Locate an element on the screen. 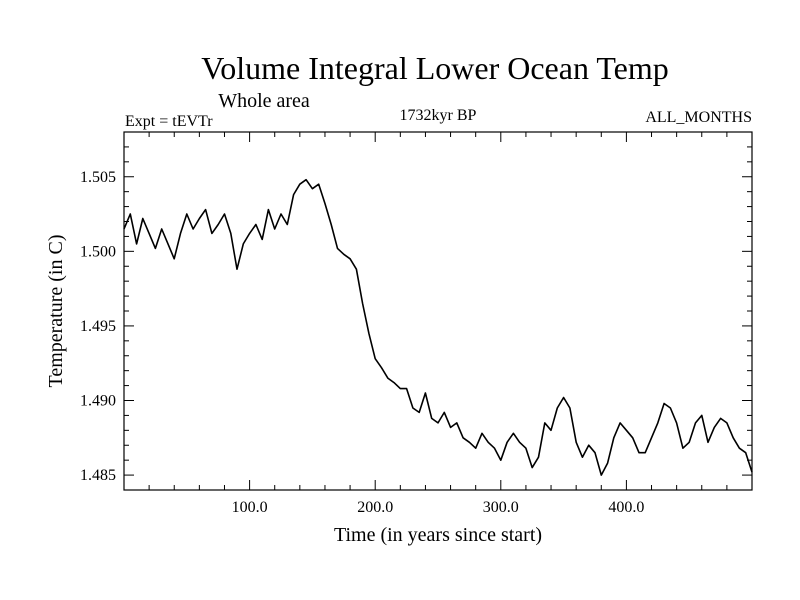 The image size is (800, 600). y-tick-label: 1.505 is located at coordinates (98, 177).